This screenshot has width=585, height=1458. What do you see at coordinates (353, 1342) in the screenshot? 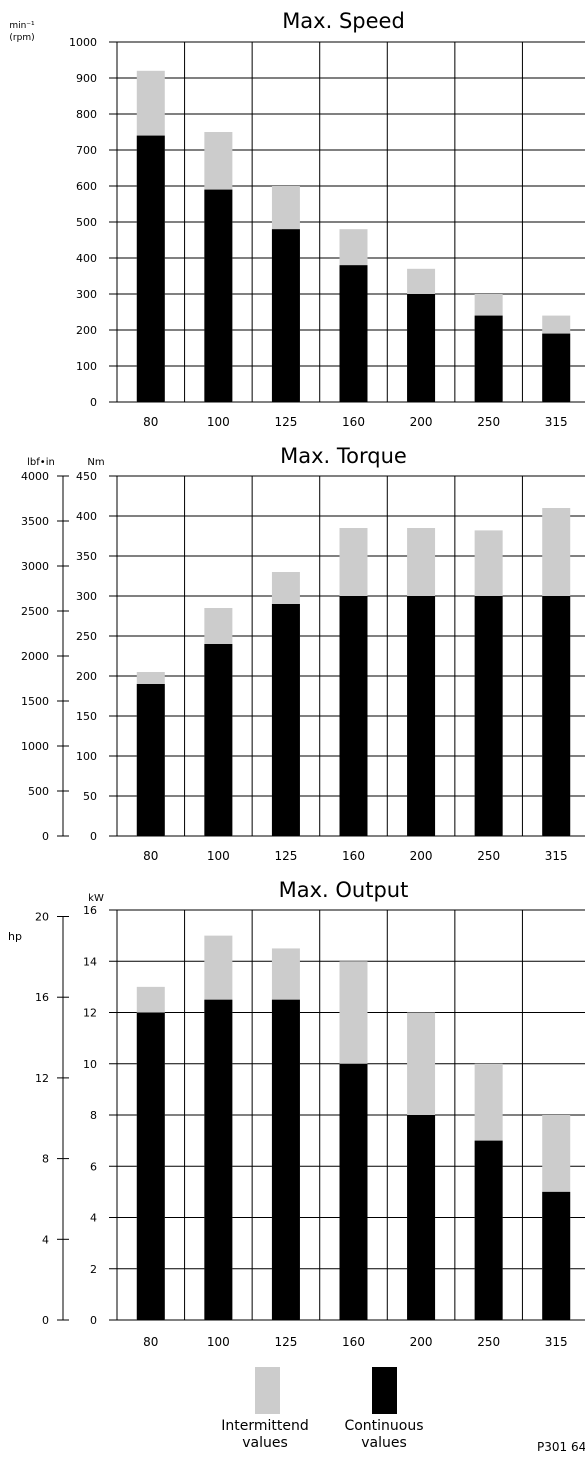
I see `x-tick-label-2-3: 160` at bounding box center [353, 1342].